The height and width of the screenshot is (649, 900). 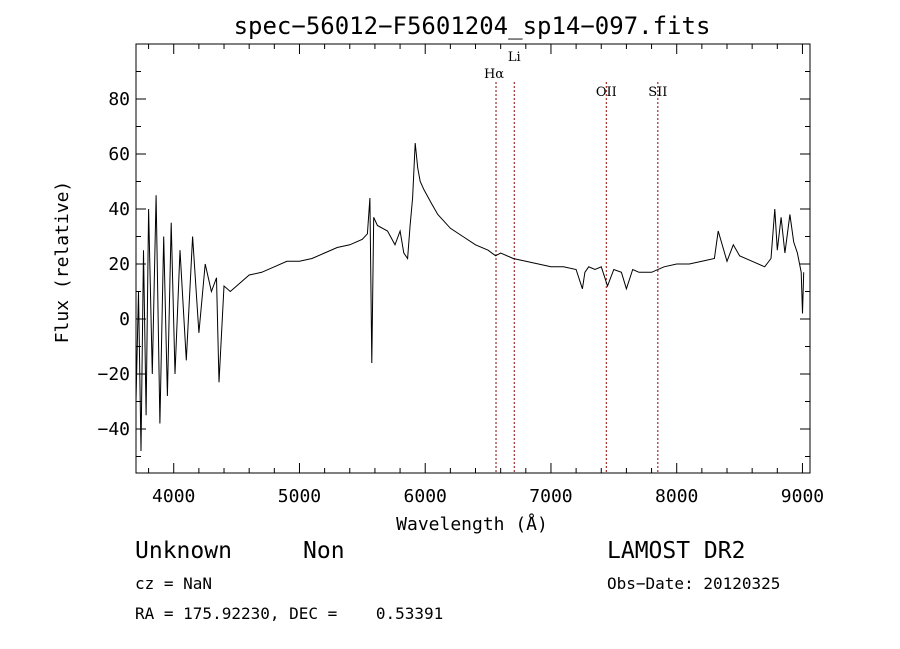 What do you see at coordinates (299, 496) in the screenshot?
I see `x-tick-label: 5000` at bounding box center [299, 496].